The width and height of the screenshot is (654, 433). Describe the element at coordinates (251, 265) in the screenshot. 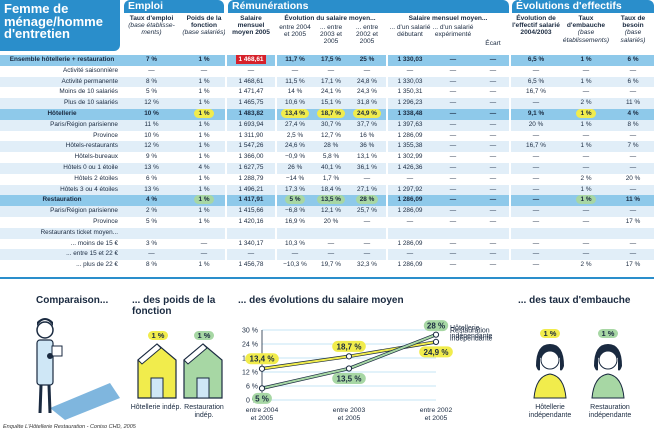

I see `cell-value: 1 456,78` at that location.